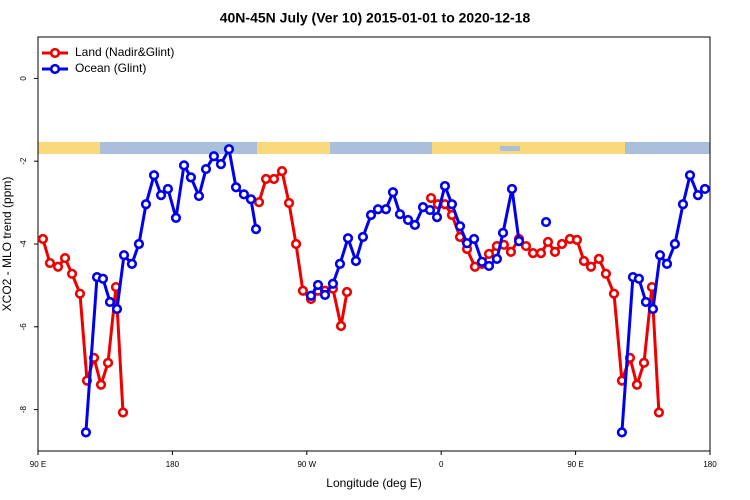  What do you see at coordinates (108, 60) in the screenshot?
I see `legend: Land (Nadir&Glint) Ocean (Glint)` at bounding box center [108, 60].